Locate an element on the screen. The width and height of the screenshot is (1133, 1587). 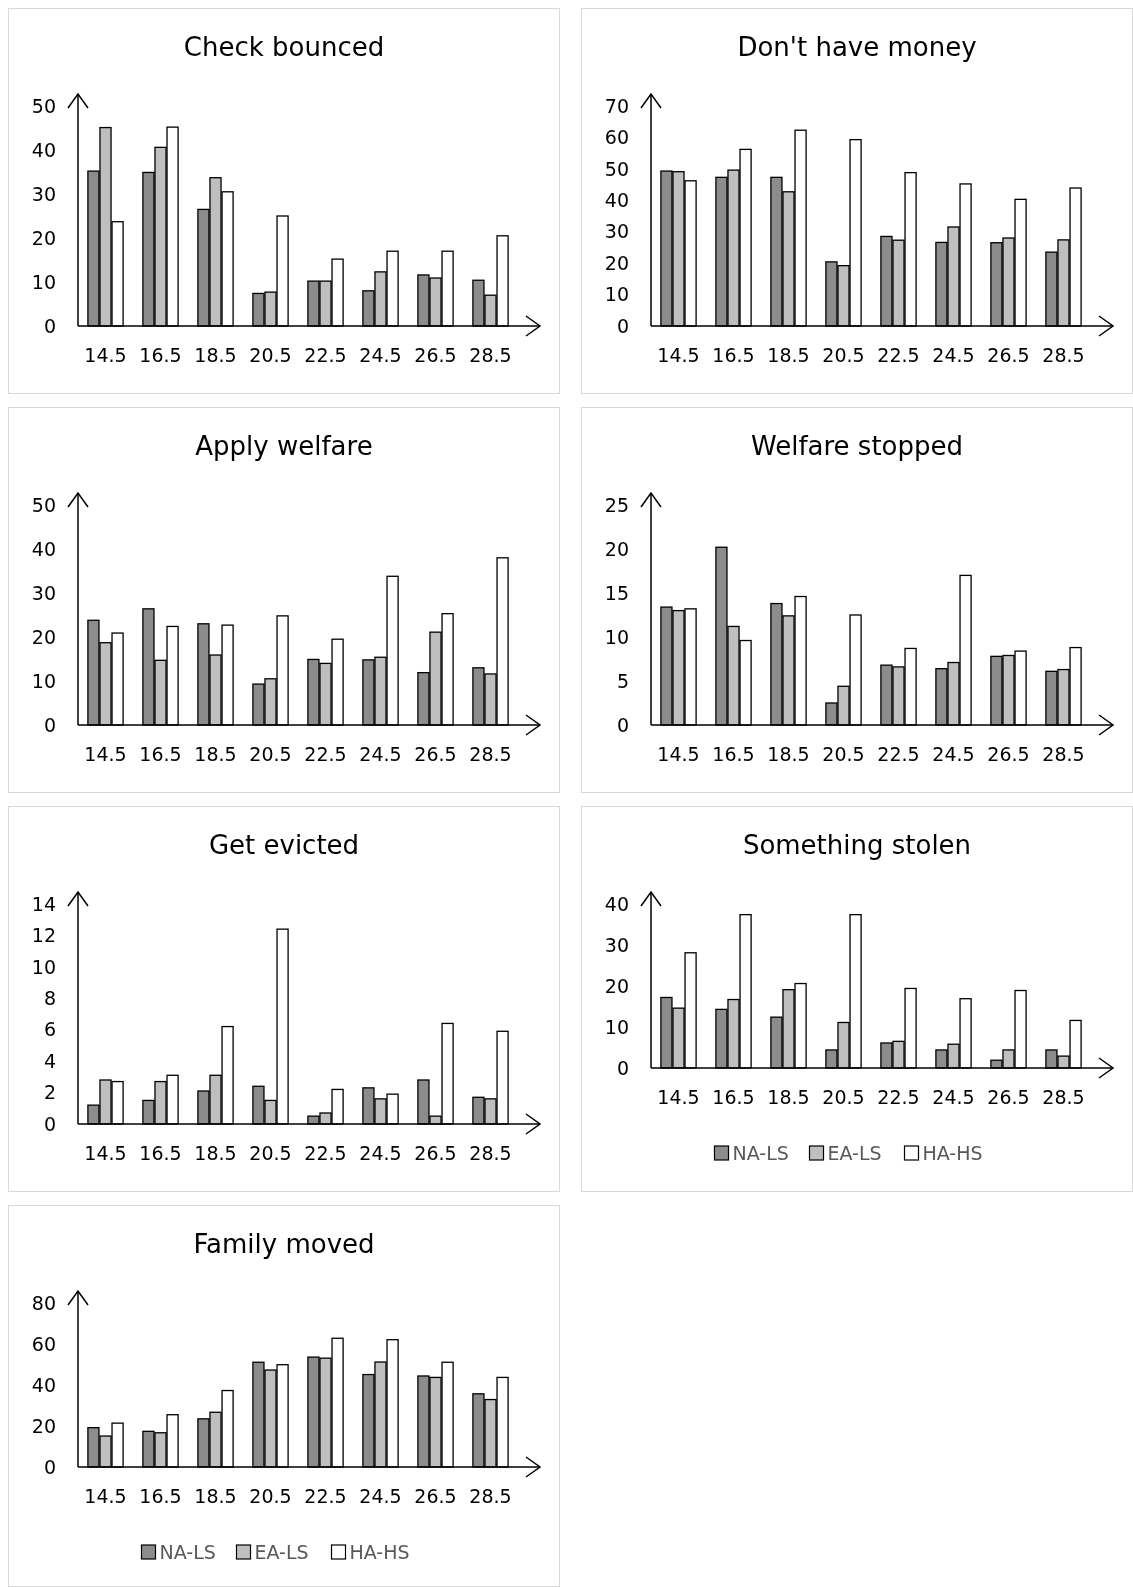
y-tick-label: 8 is located at coordinates (49, 997).